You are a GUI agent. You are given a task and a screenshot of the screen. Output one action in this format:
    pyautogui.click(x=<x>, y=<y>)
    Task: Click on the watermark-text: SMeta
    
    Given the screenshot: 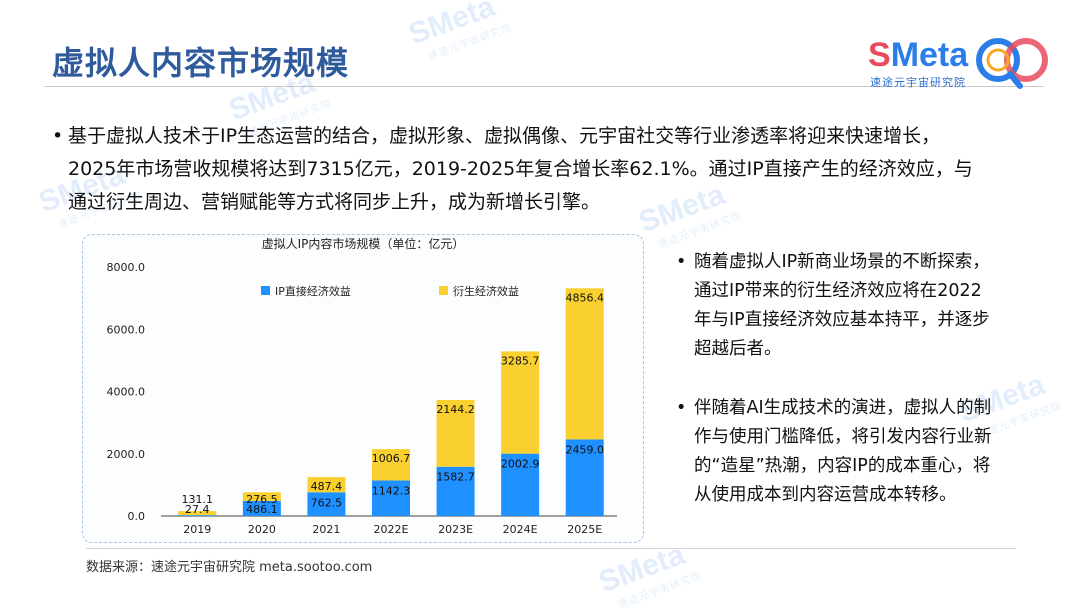 What is the action you would take?
    pyautogui.click(x=451, y=26)
    